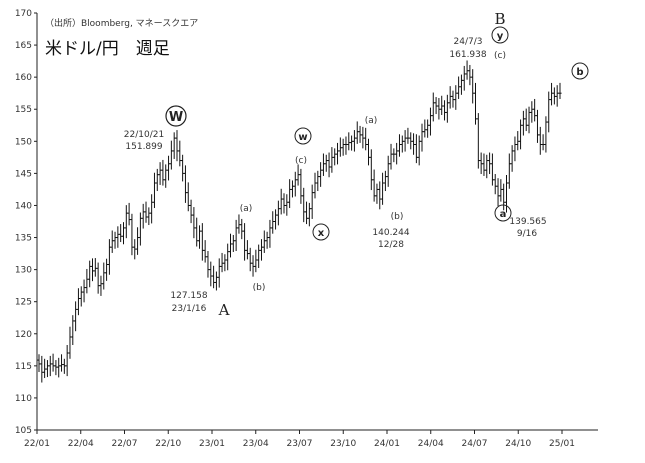  Describe the element at coordinates (23, 303) in the screenshot. I see `y-tick-label: 125` at that location.